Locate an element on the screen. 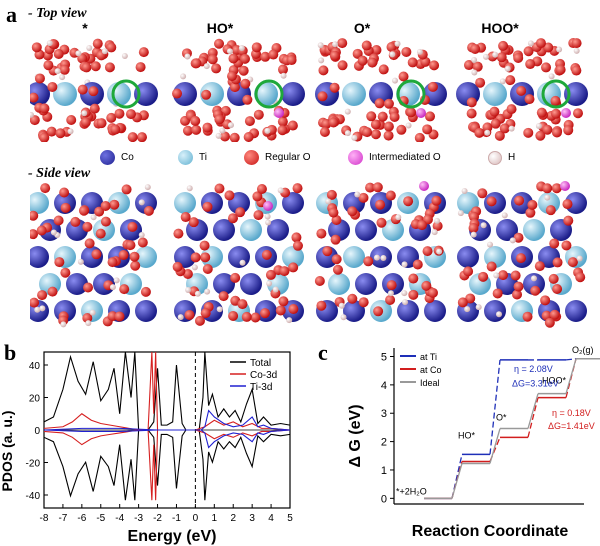 The width and height of the screenshot is (600, 546). state-label-o2: O₂(g) is located at coordinates (583, 350).